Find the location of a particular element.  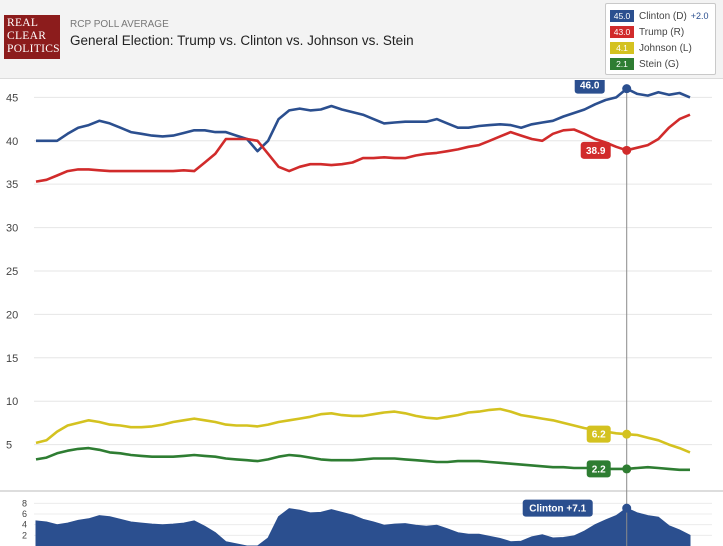

hover-value-clinton-d: 46.0 is located at coordinates (590, 86).